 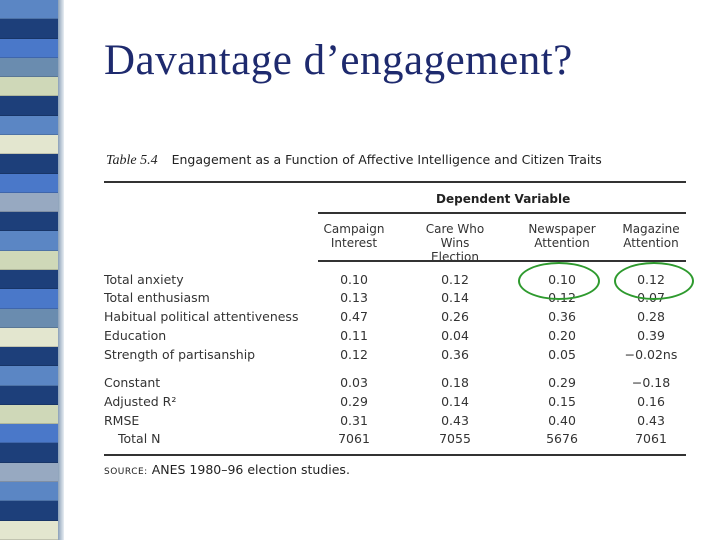 What do you see at coordinates (651, 316) in the screenshot?
I see `table-cell: 0.28` at bounding box center [651, 316].